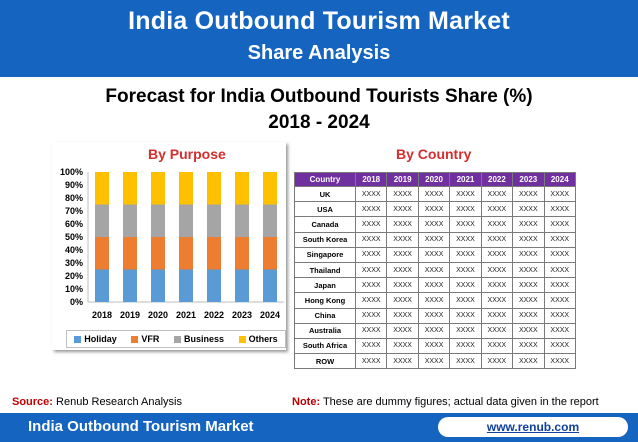 This screenshot has width=638, height=442. What do you see at coordinates (74, 198) in the screenshot?
I see `y-tick-label: 80%` at bounding box center [74, 198].